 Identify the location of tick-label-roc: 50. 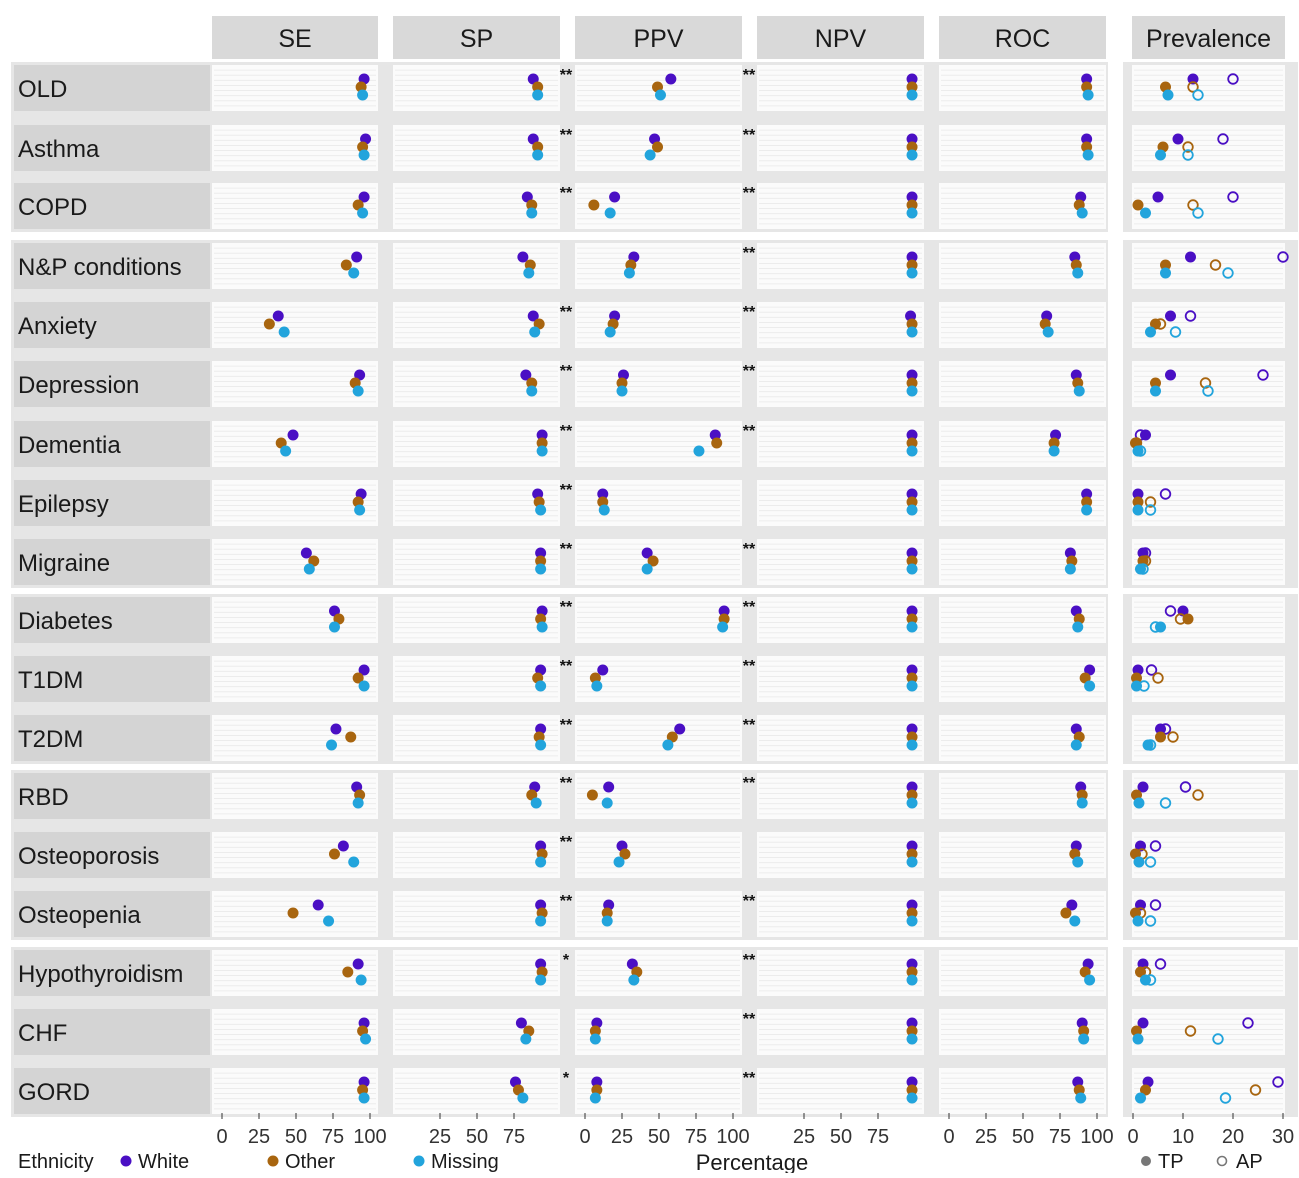
(1023, 1137).